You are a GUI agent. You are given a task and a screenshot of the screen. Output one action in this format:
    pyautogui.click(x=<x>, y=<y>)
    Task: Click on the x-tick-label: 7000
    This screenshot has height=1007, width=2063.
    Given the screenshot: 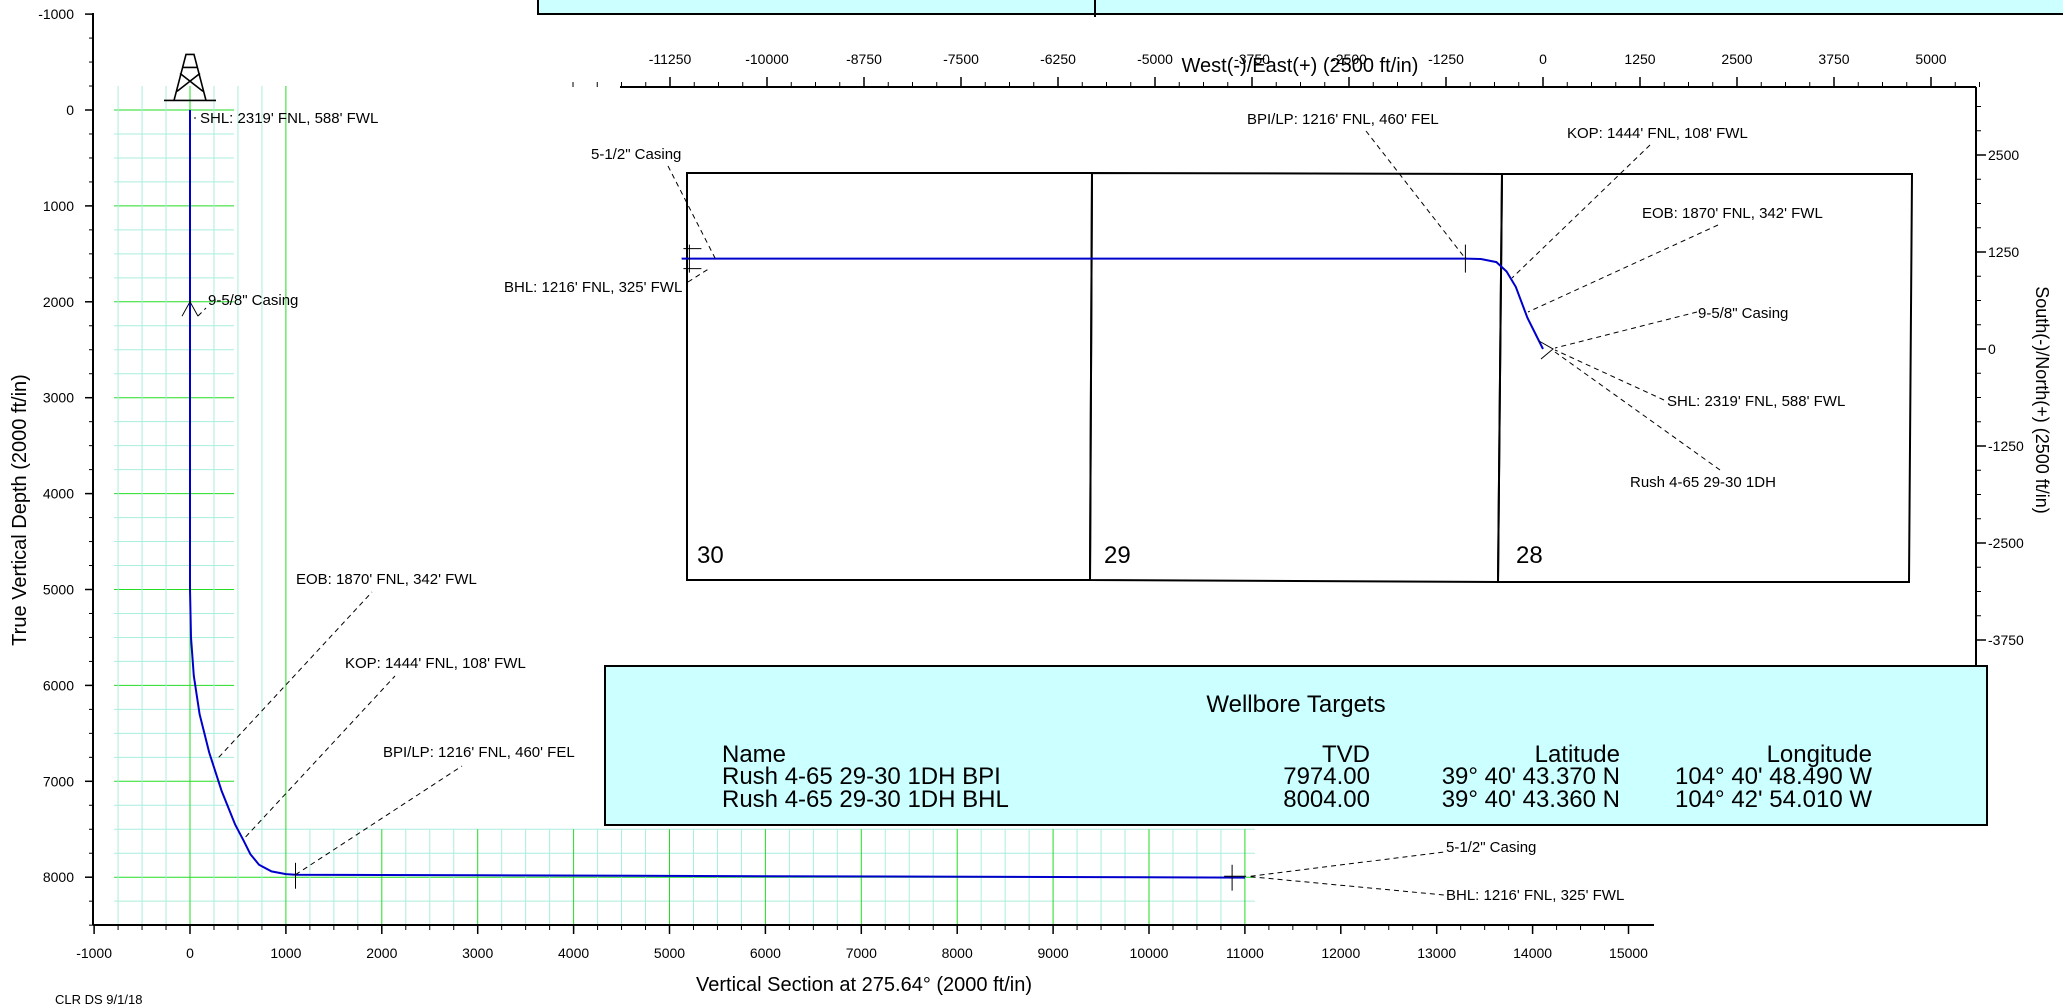 What is the action you would take?
    pyautogui.click(x=861, y=953)
    